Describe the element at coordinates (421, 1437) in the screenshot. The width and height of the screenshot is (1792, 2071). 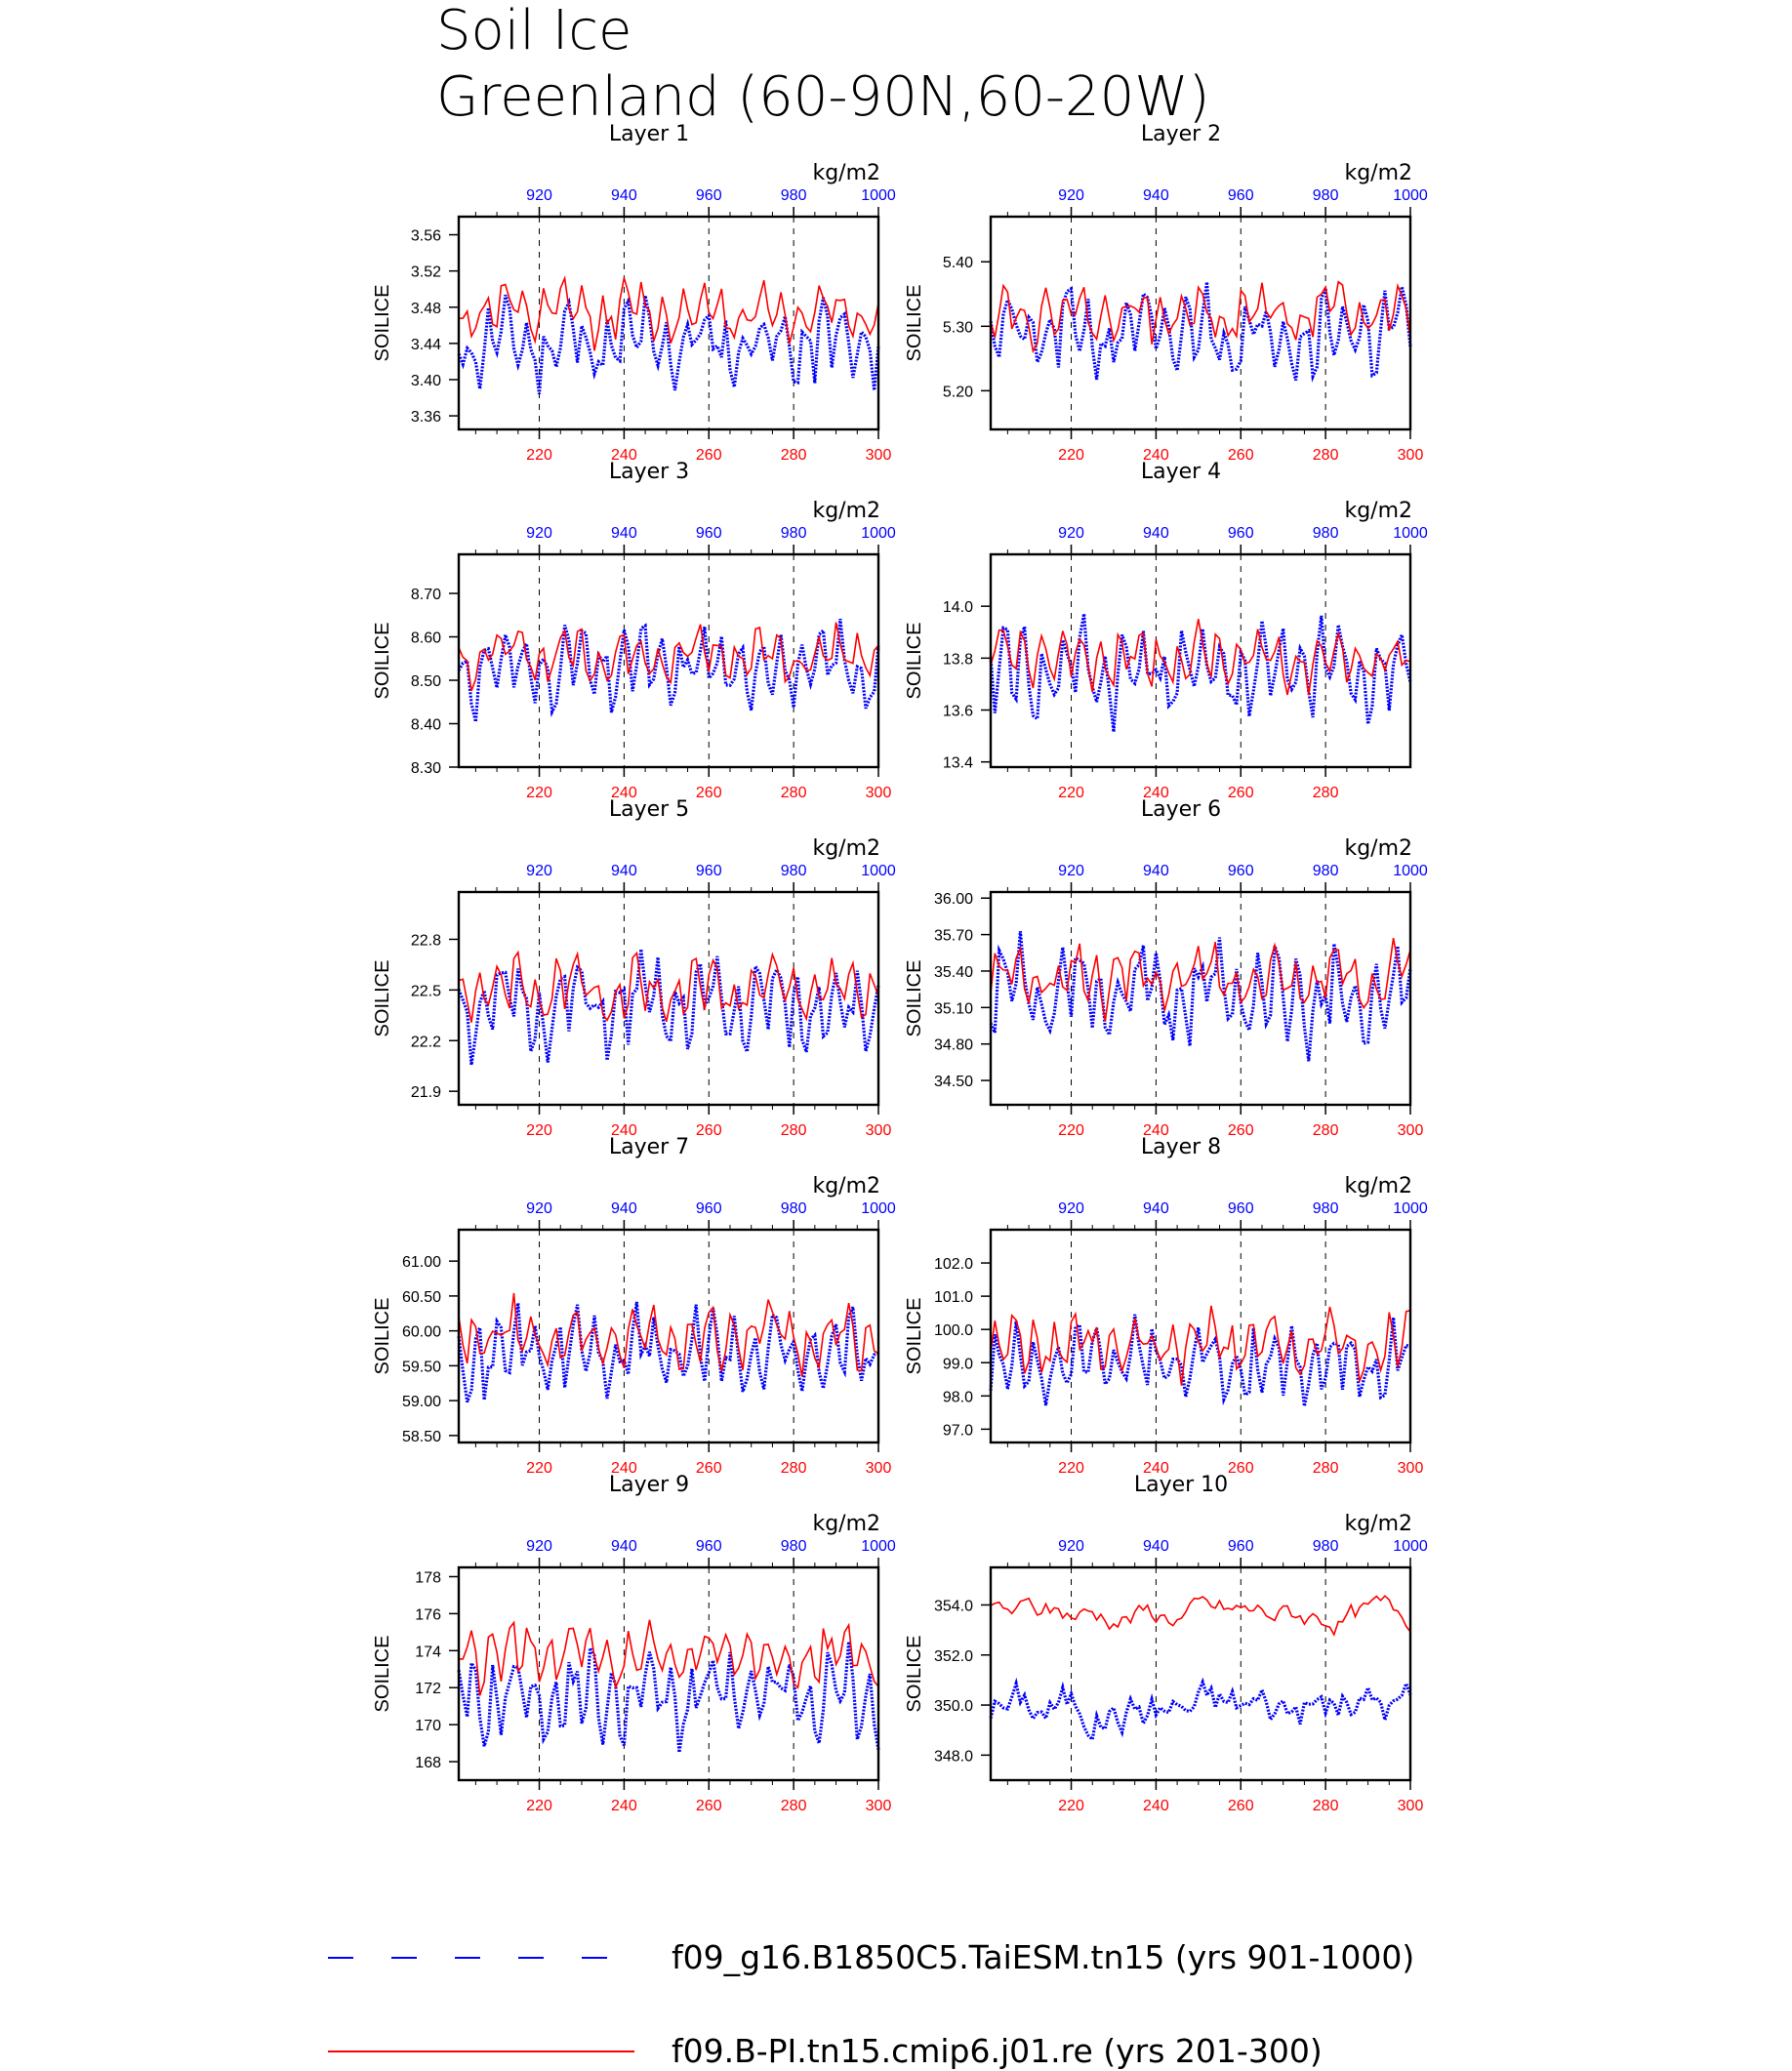
I see `y-tick-label: 58.50` at that location.